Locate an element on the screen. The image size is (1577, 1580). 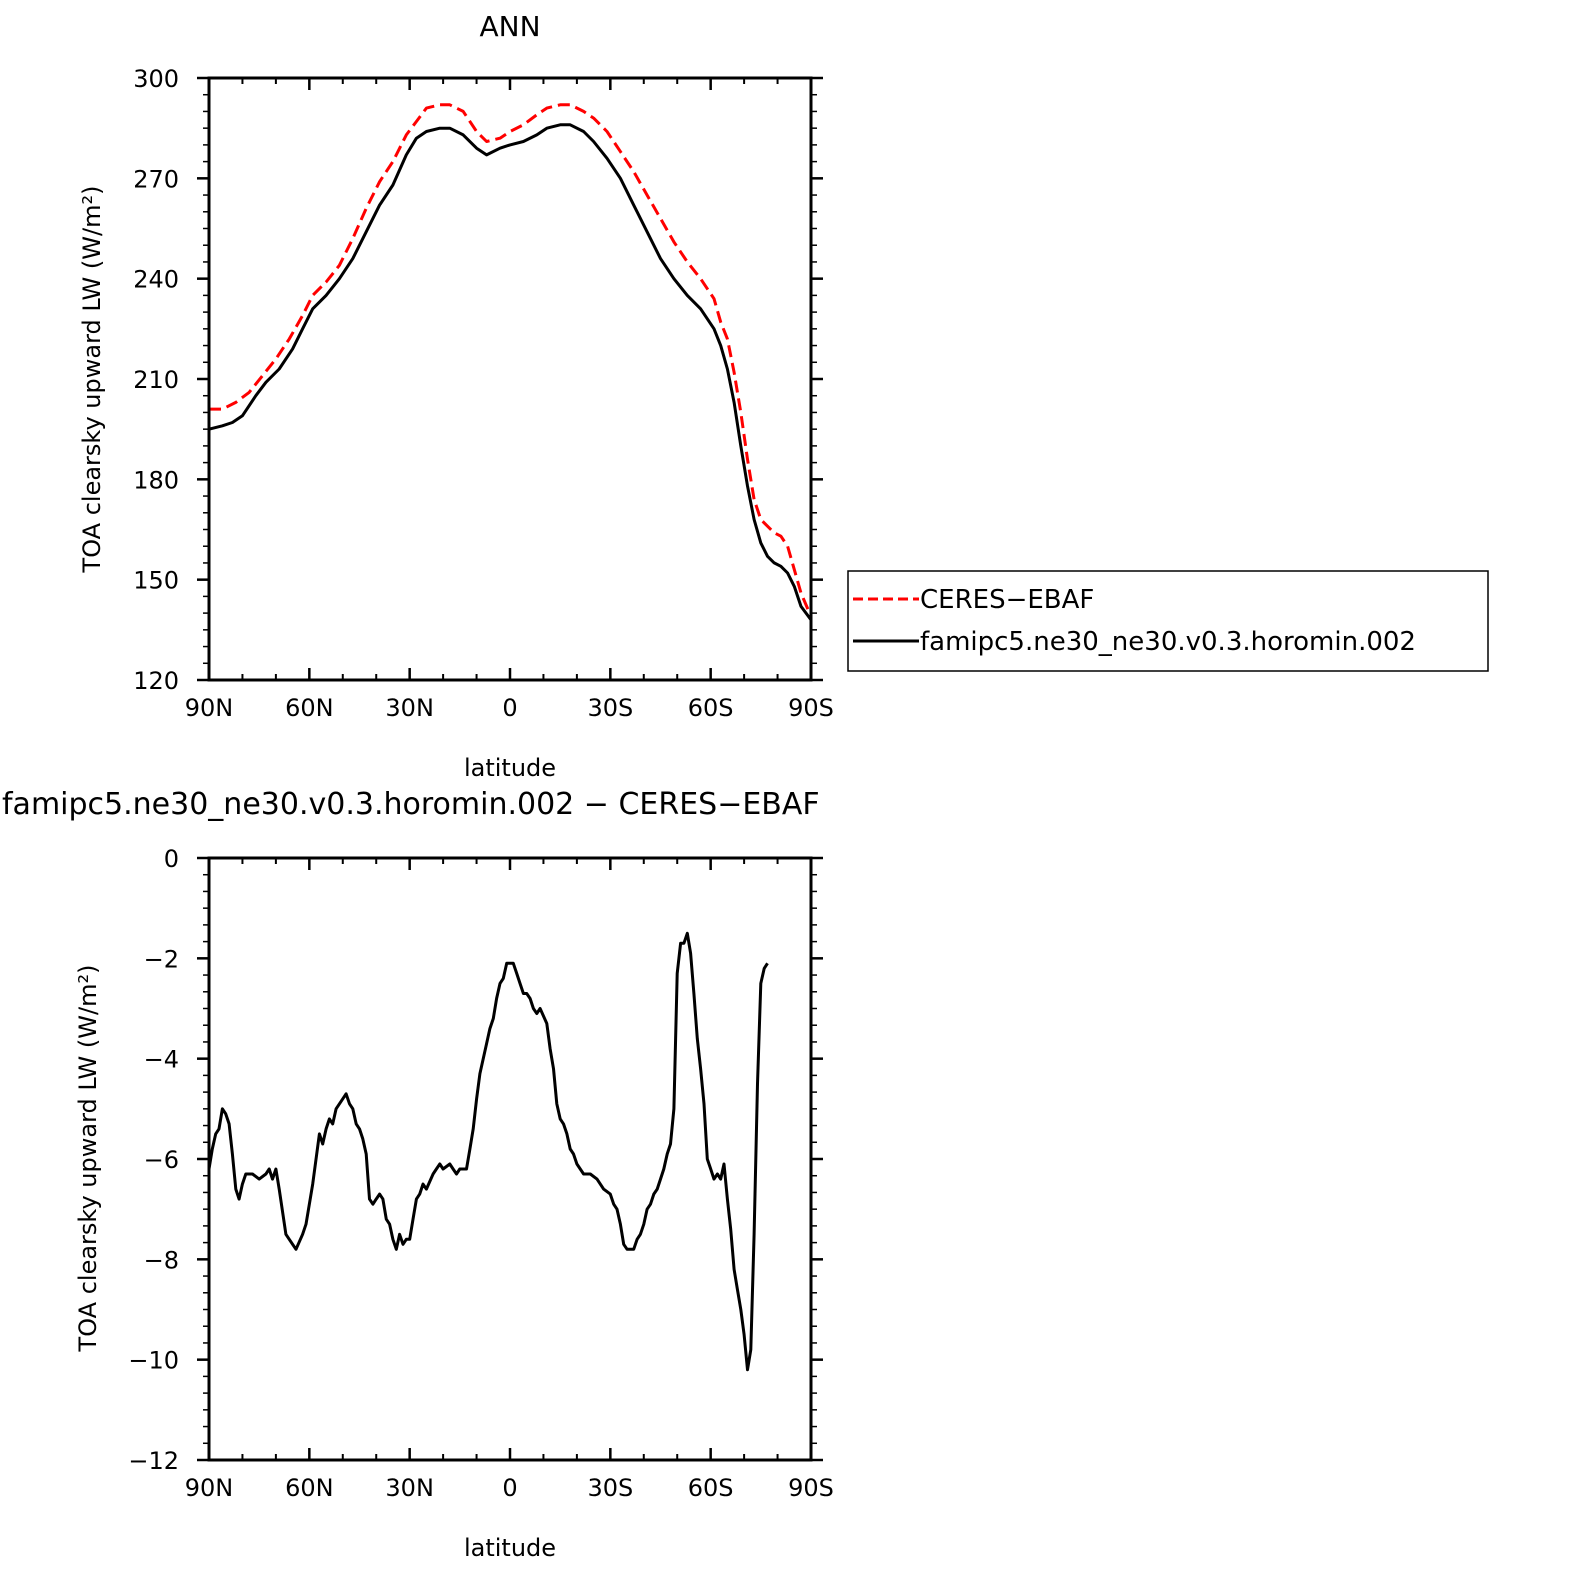
bottom-xtick-label: 30S is located at coordinates (610, 1488).